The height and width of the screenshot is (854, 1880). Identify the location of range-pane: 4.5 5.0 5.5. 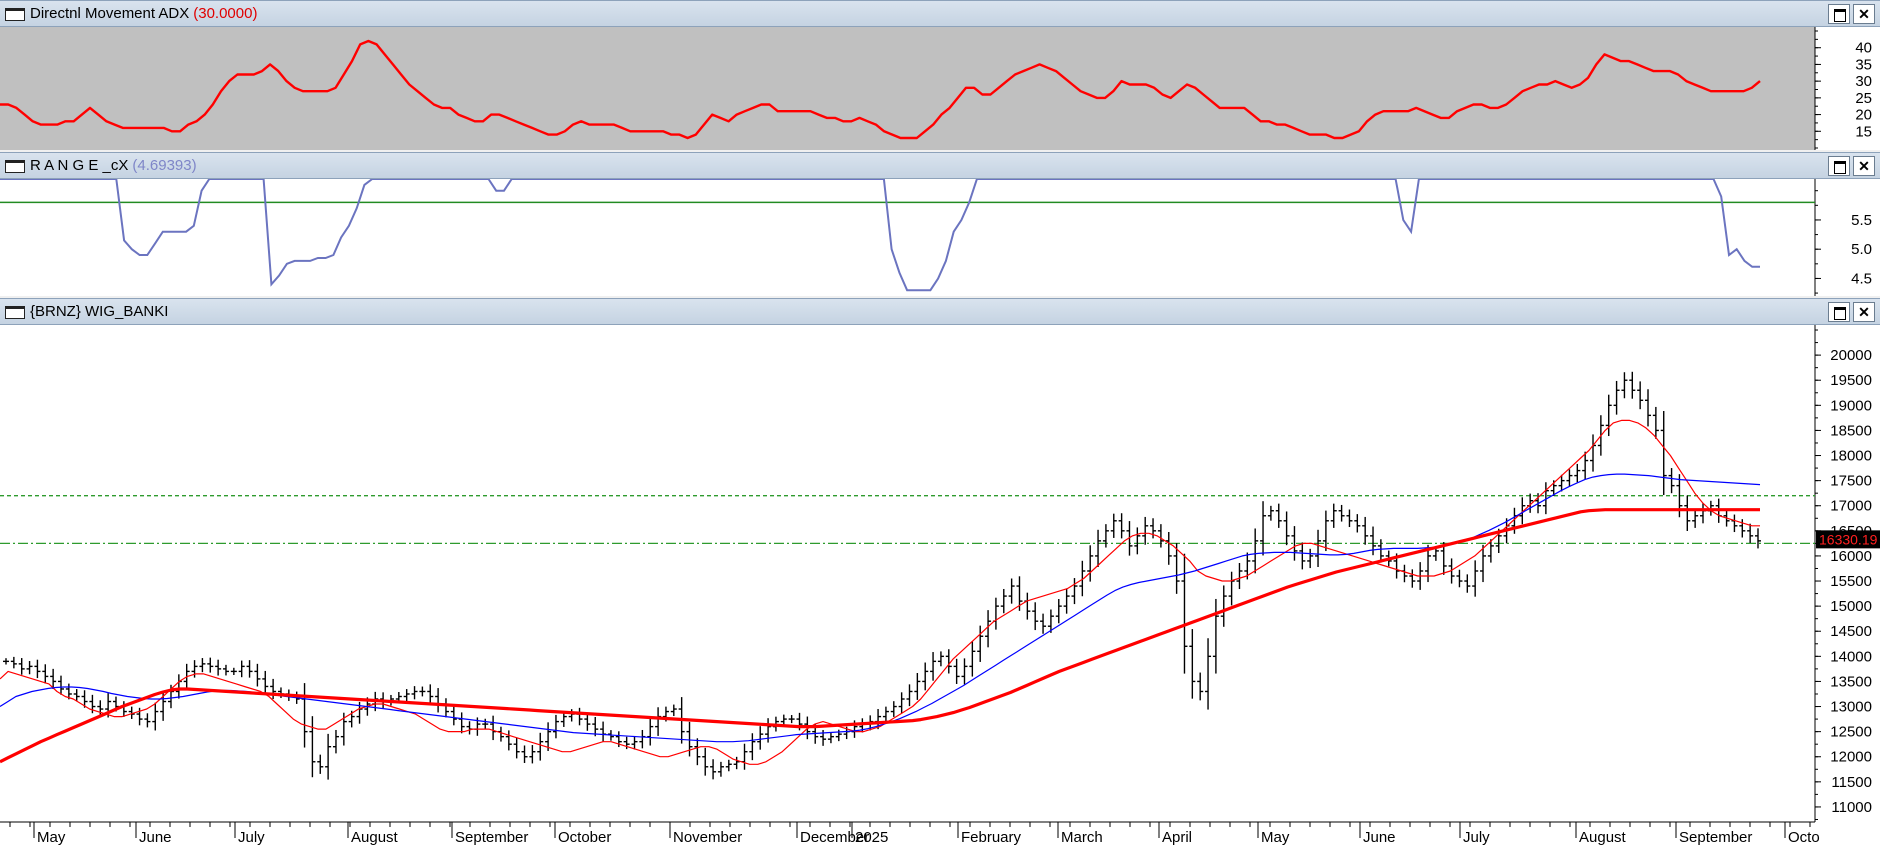
(940, 237).